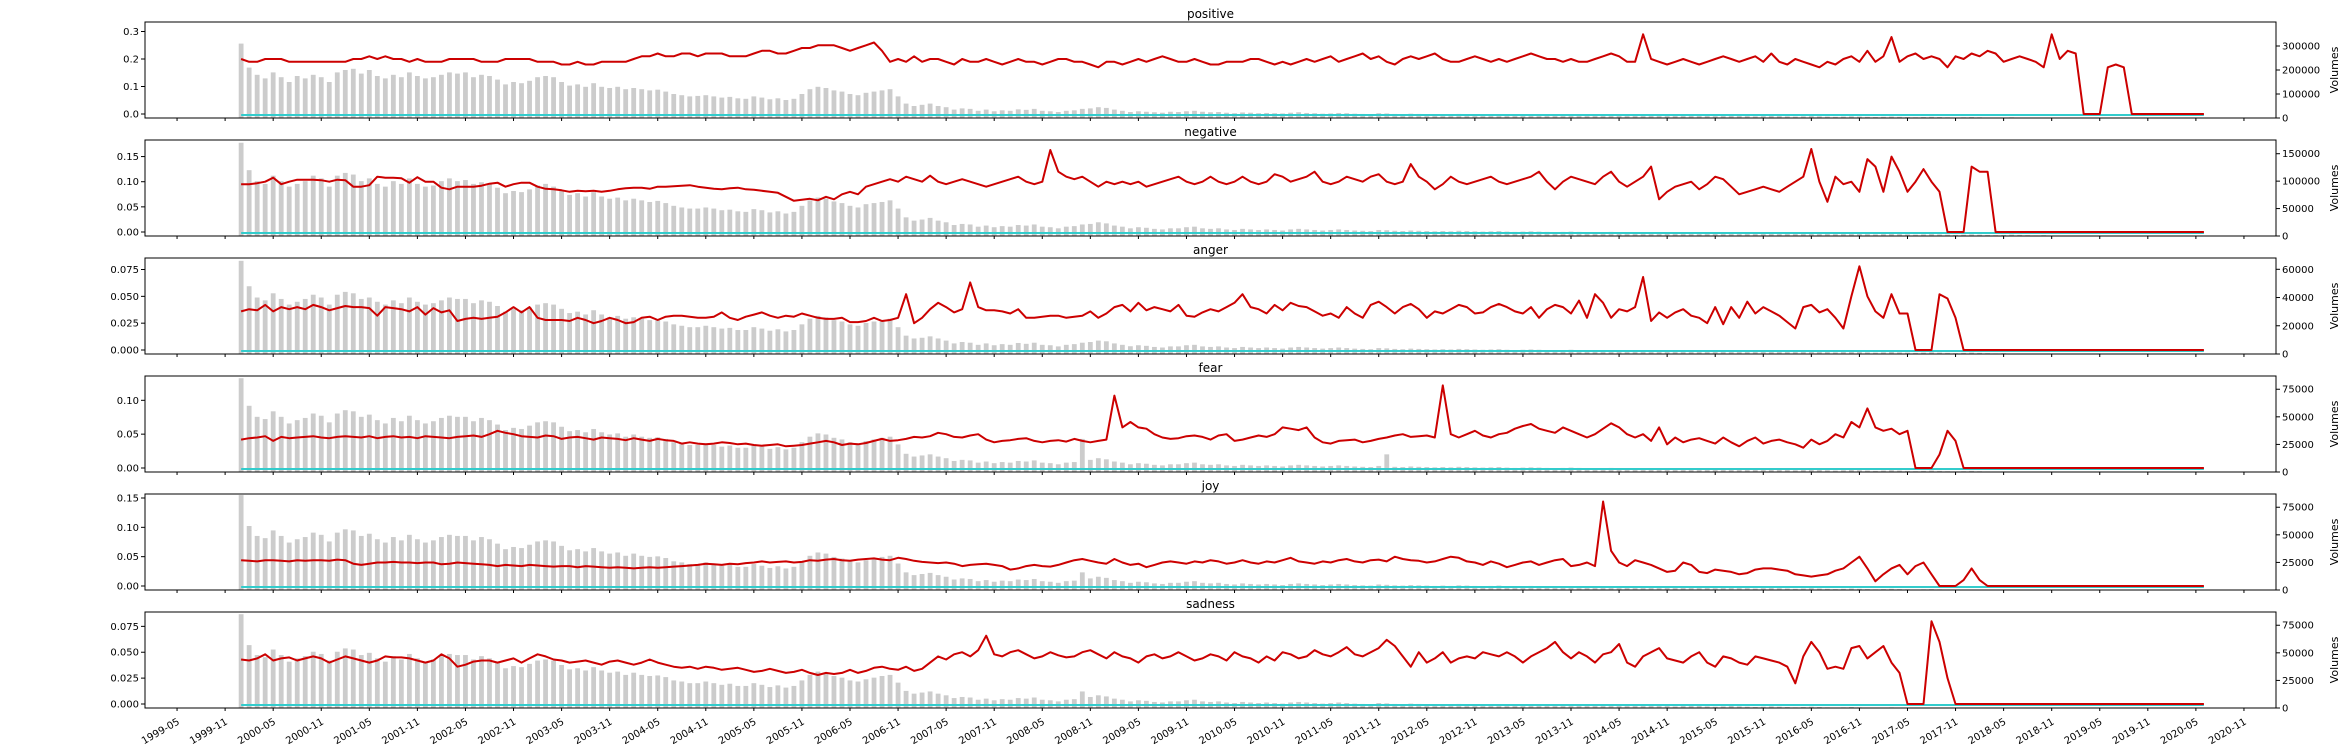 This screenshot has height=756, width=2340. I want to click on x-tick-label: 2010-11, so click(1267, 732).